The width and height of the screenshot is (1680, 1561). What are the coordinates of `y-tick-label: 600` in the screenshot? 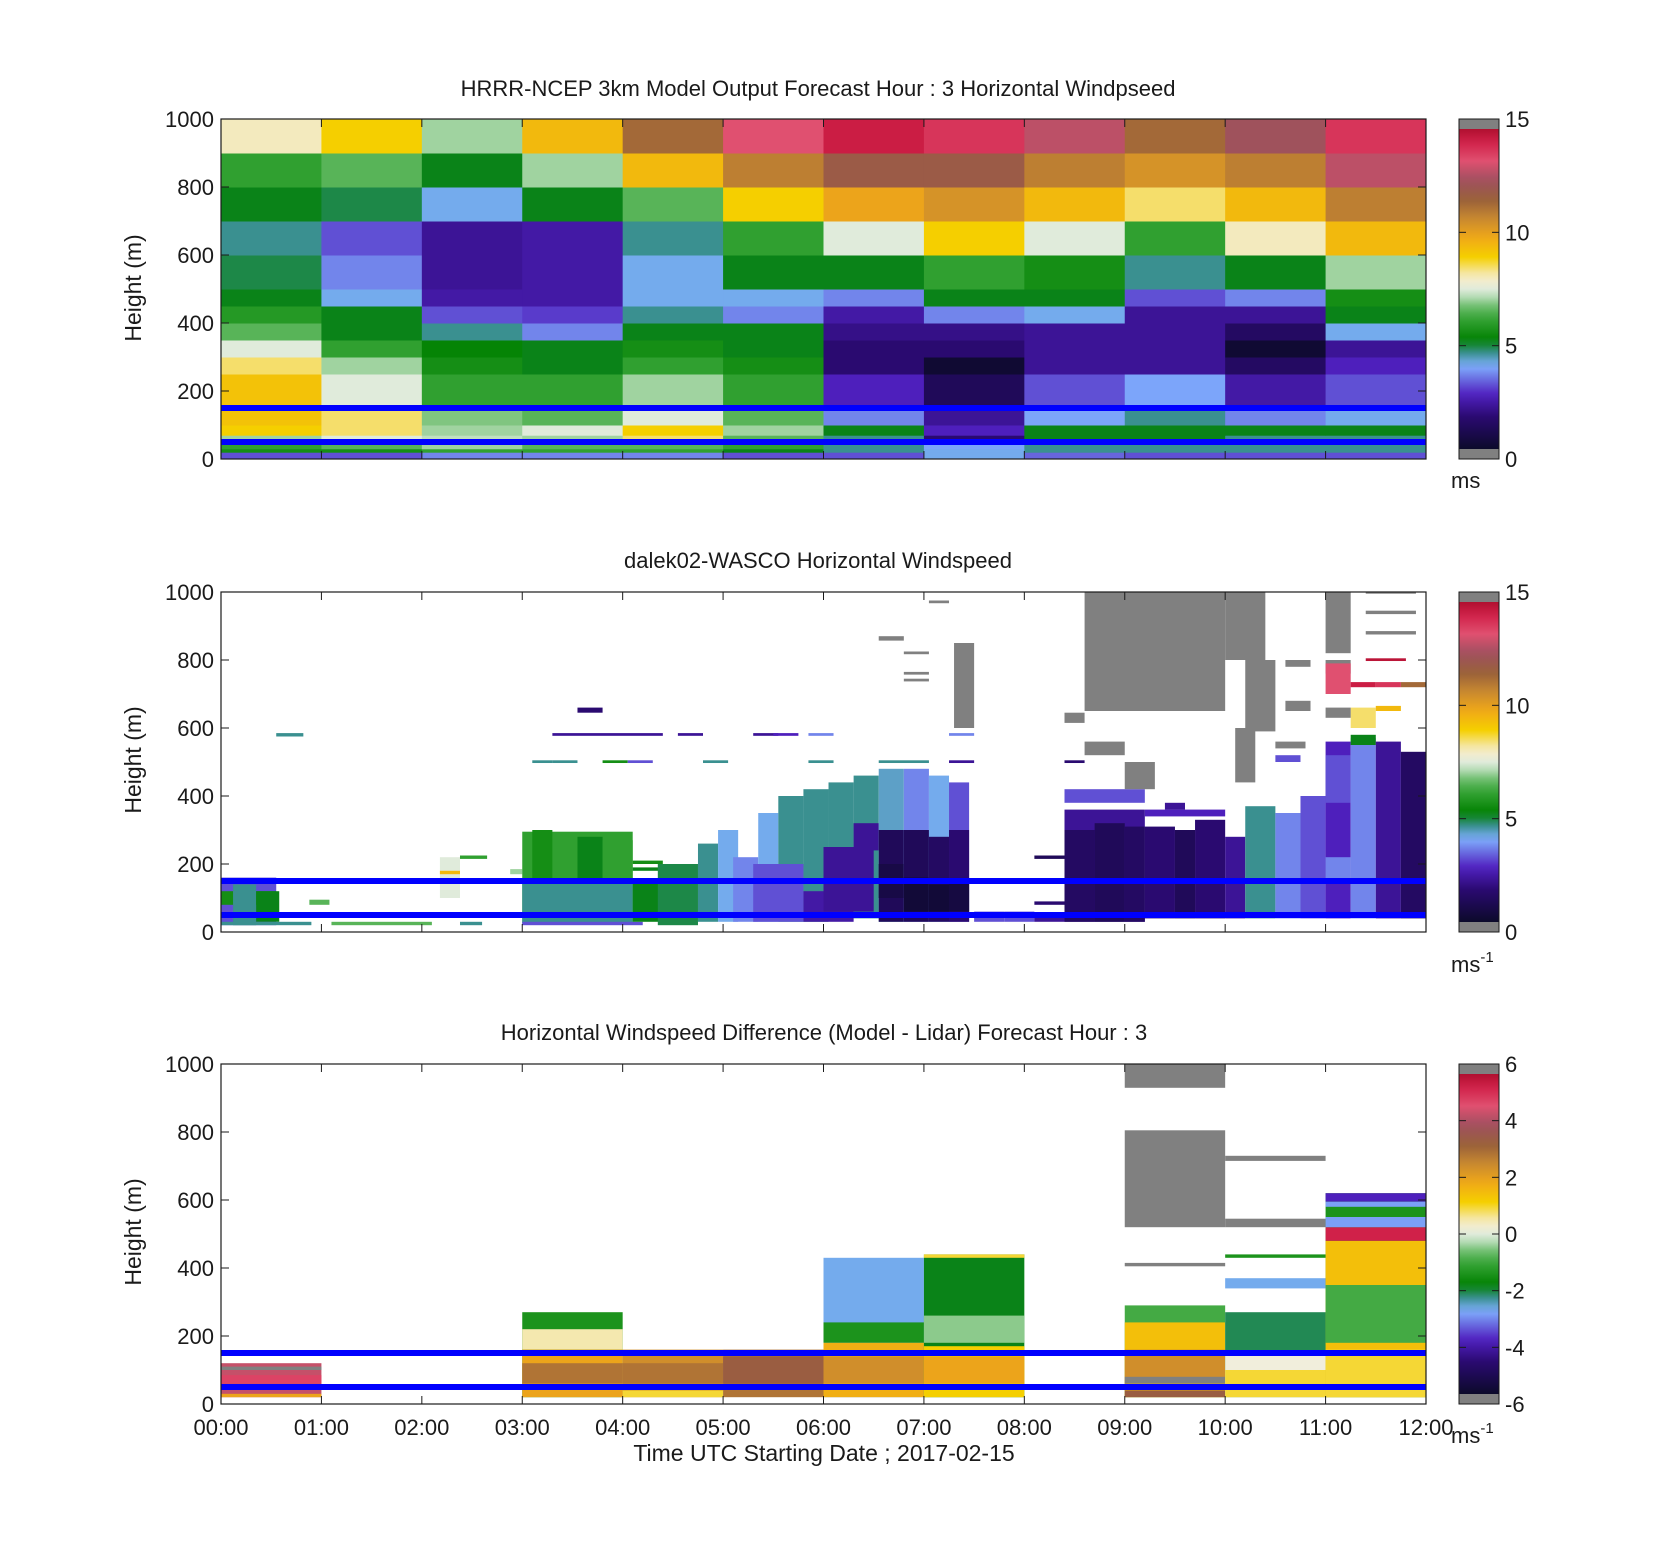 It's located at (195, 255).